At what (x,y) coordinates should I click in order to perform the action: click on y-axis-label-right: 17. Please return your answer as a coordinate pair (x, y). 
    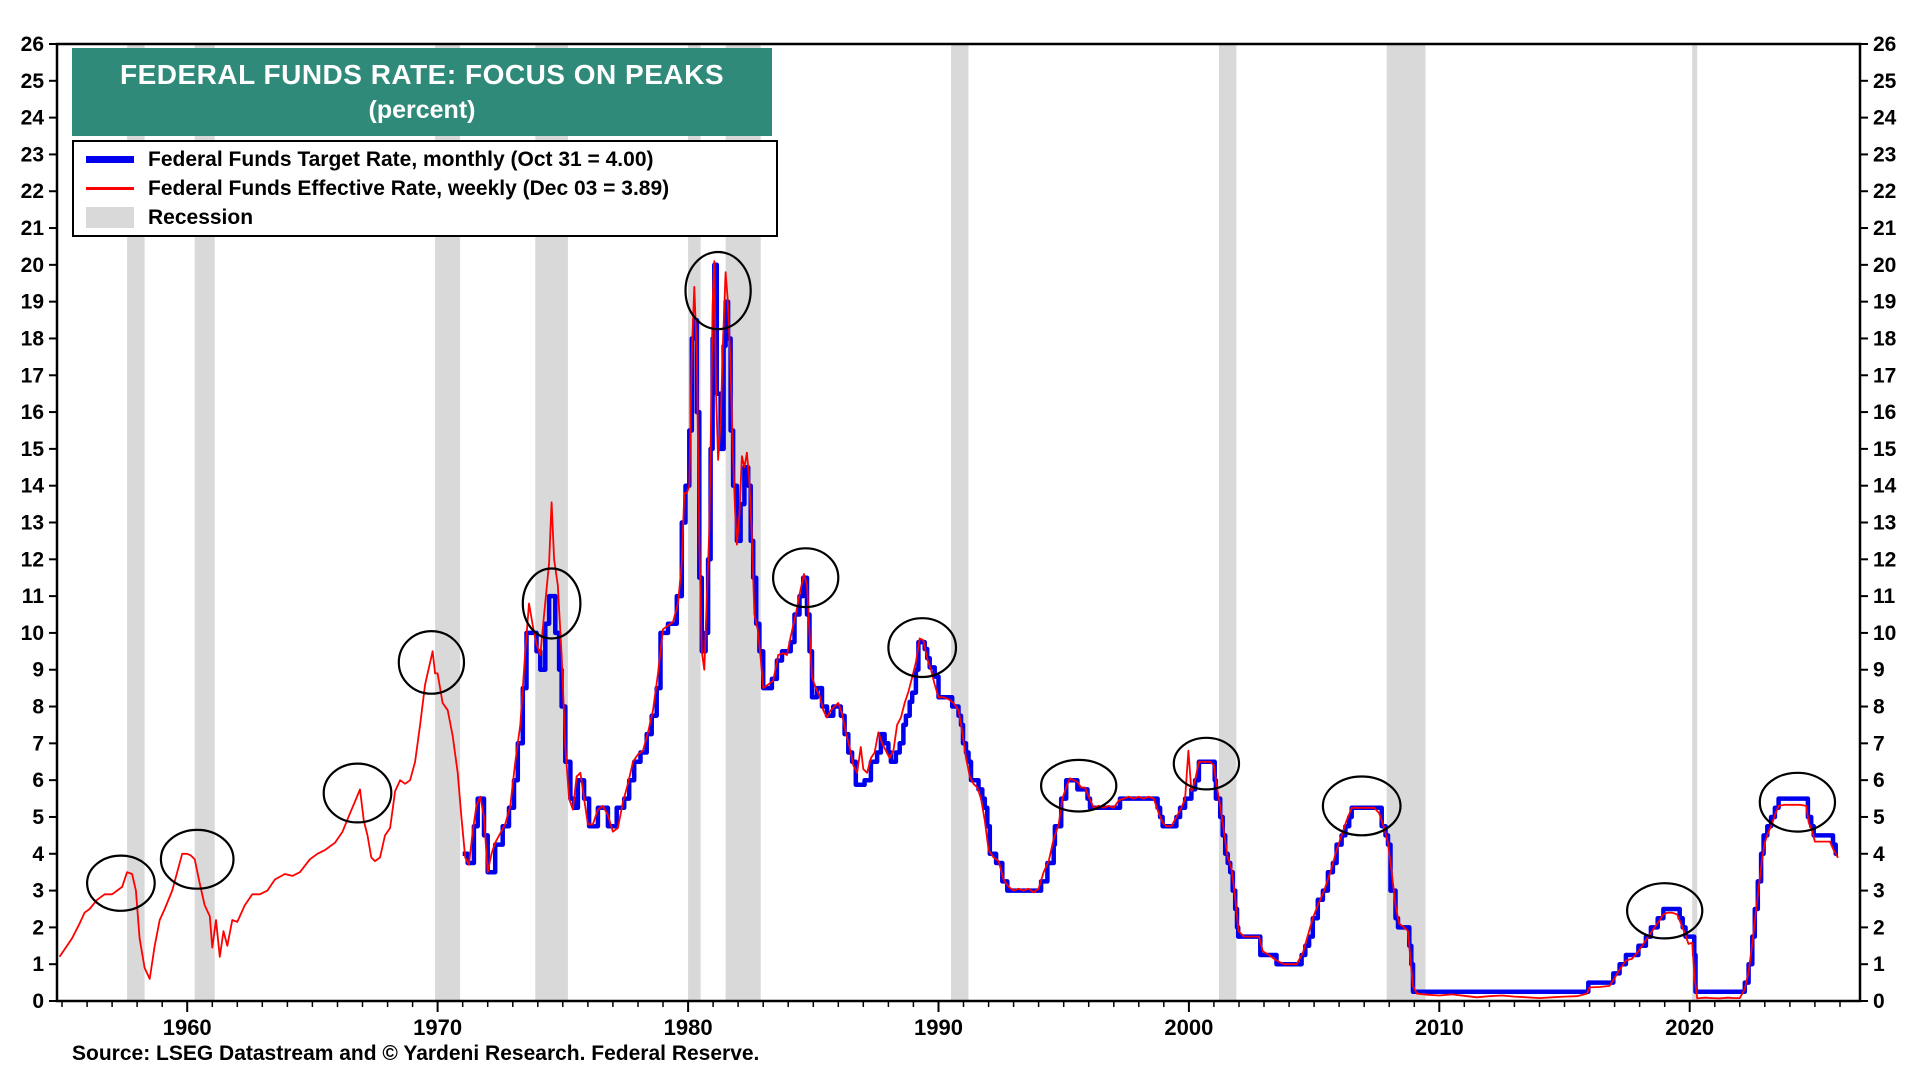
    Looking at the image, I should click on (1884, 375).